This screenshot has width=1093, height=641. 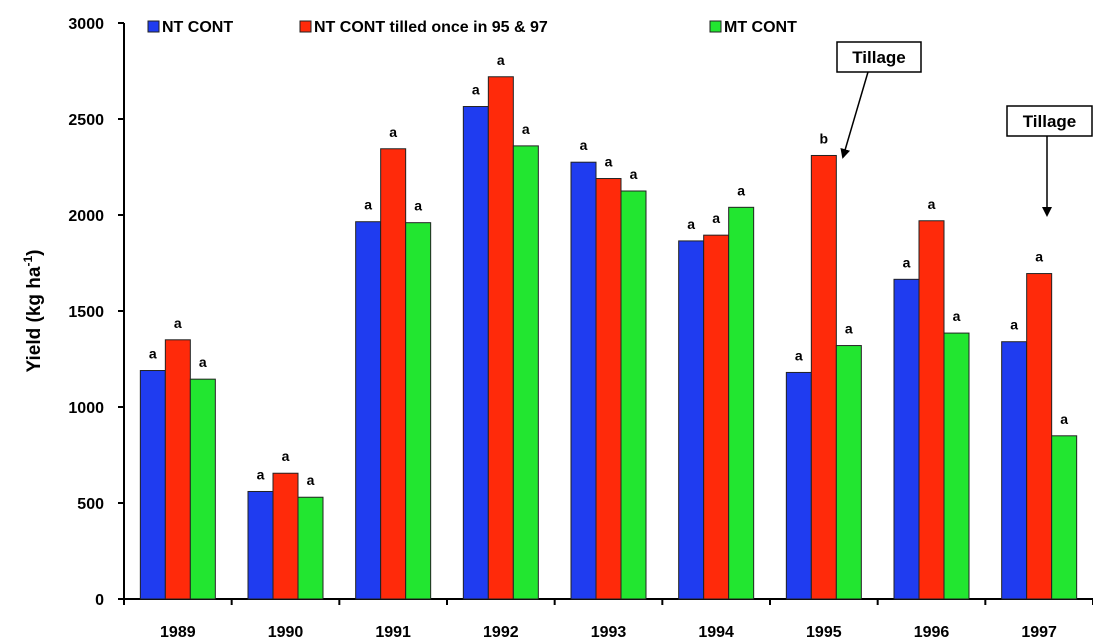 What do you see at coordinates (34, 253) in the screenshot?
I see `y-label-end: )` at bounding box center [34, 253].